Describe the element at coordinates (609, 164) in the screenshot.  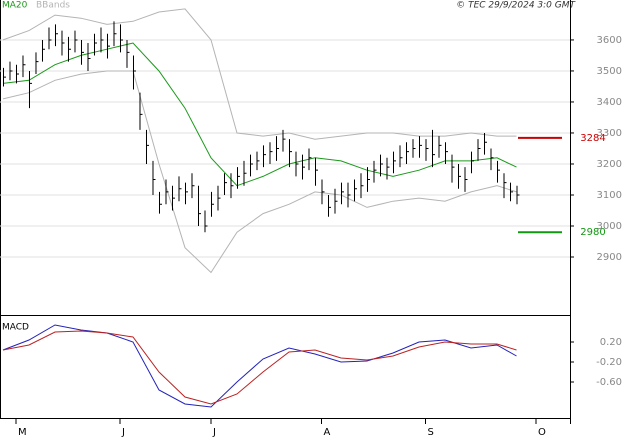
I see `y-tick-label: 3200` at that location.